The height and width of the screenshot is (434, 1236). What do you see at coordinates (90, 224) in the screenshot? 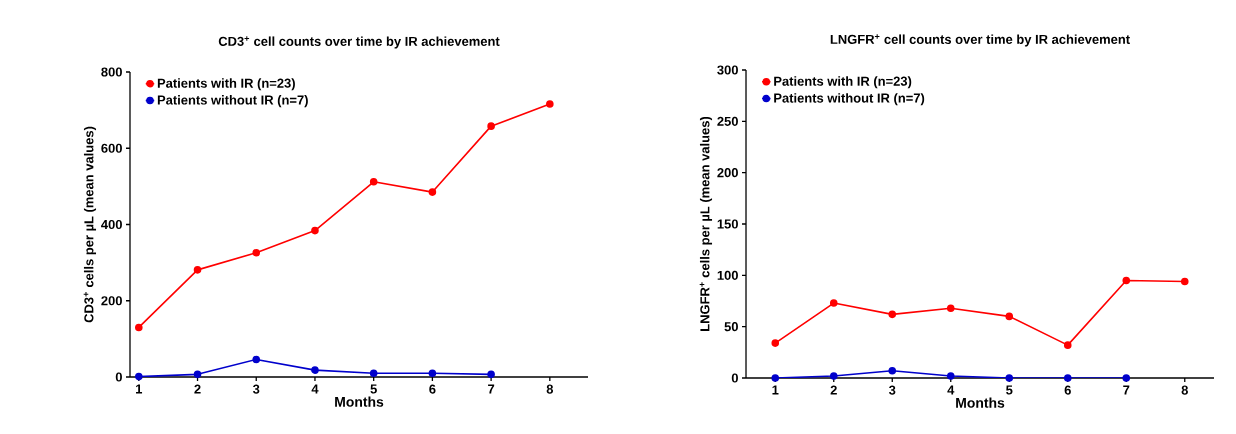
I see `y-axis-title: CD3$^{+}$ cells per µL (mean values)` at bounding box center [90, 224].